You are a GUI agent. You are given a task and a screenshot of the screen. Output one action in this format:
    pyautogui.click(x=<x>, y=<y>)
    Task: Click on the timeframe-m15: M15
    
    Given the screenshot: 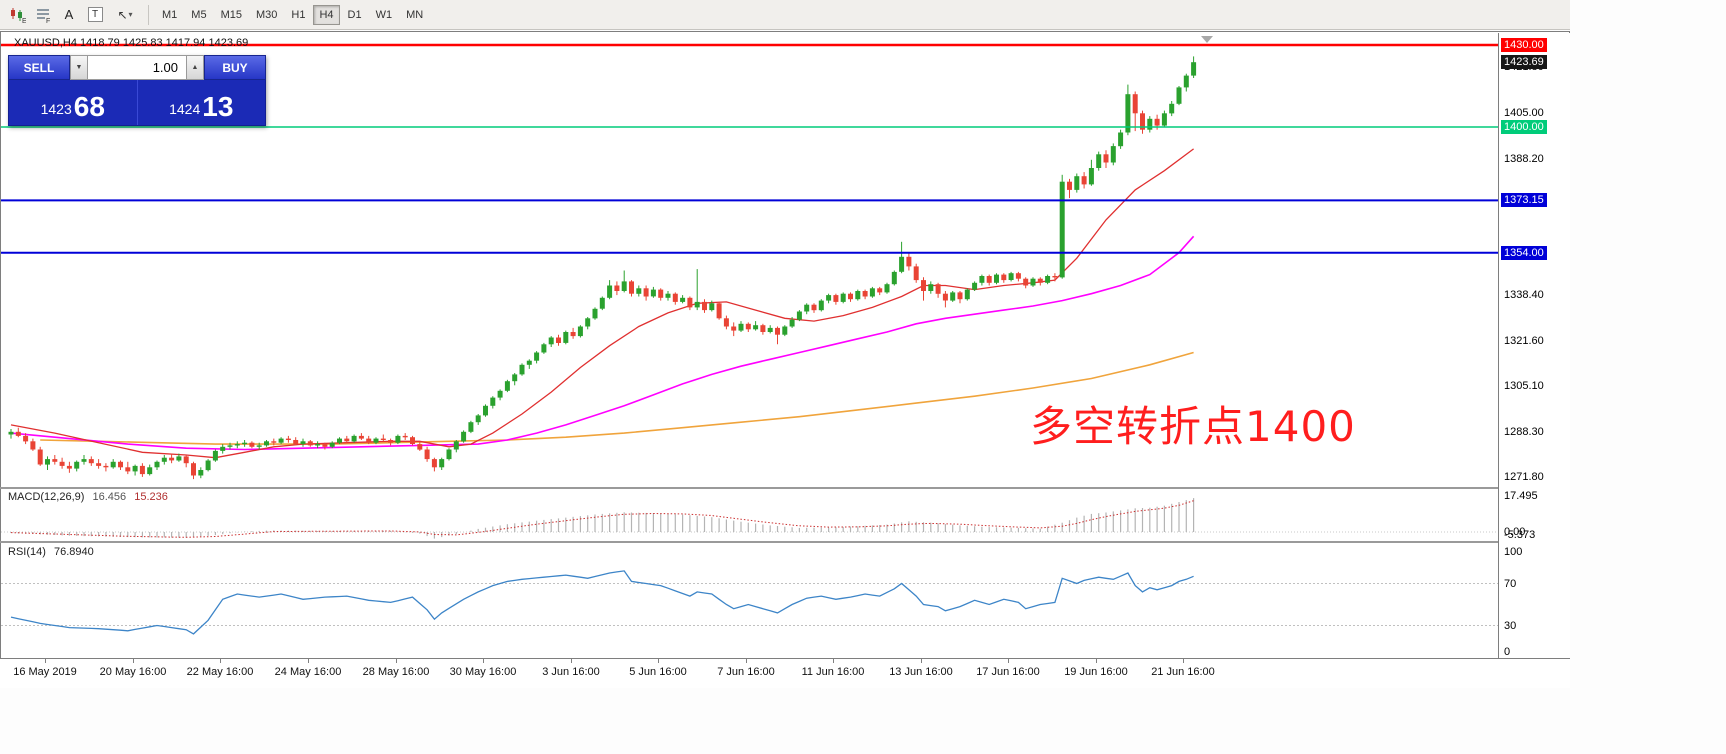 What is the action you would take?
    pyautogui.click(x=231, y=14)
    